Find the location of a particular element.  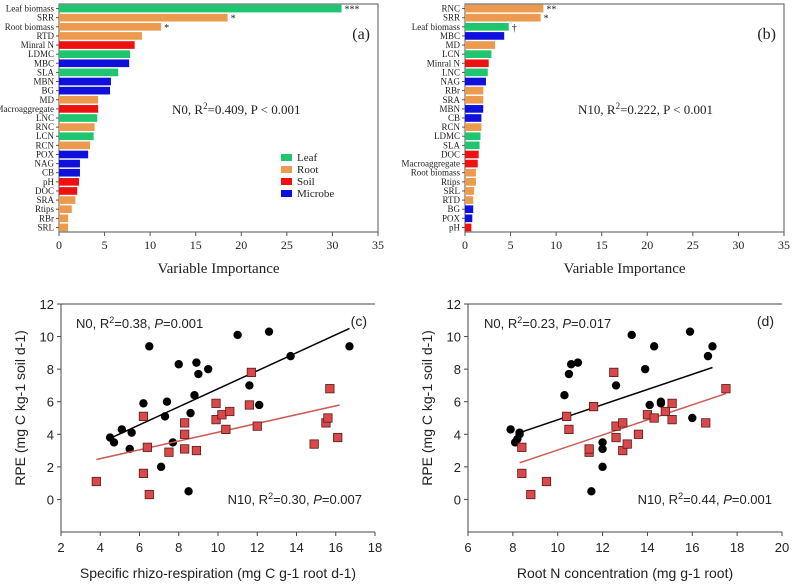

x-tick-label: 20 is located at coordinates (241, 245).